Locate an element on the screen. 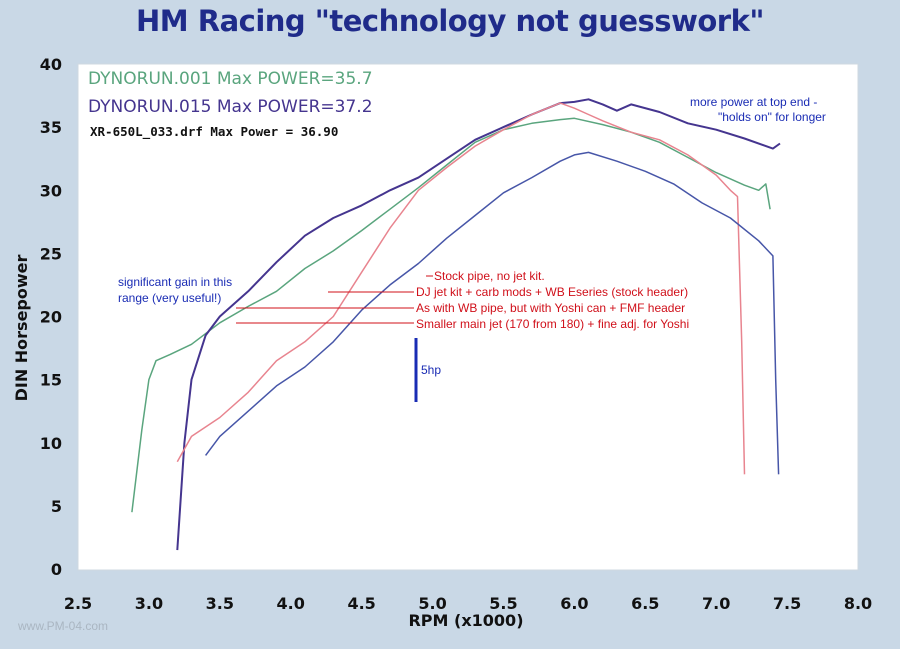 Image resolution: width=900 pixels, height=649 pixels. y-tick-label: 10 is located at coordinates (51, 443).